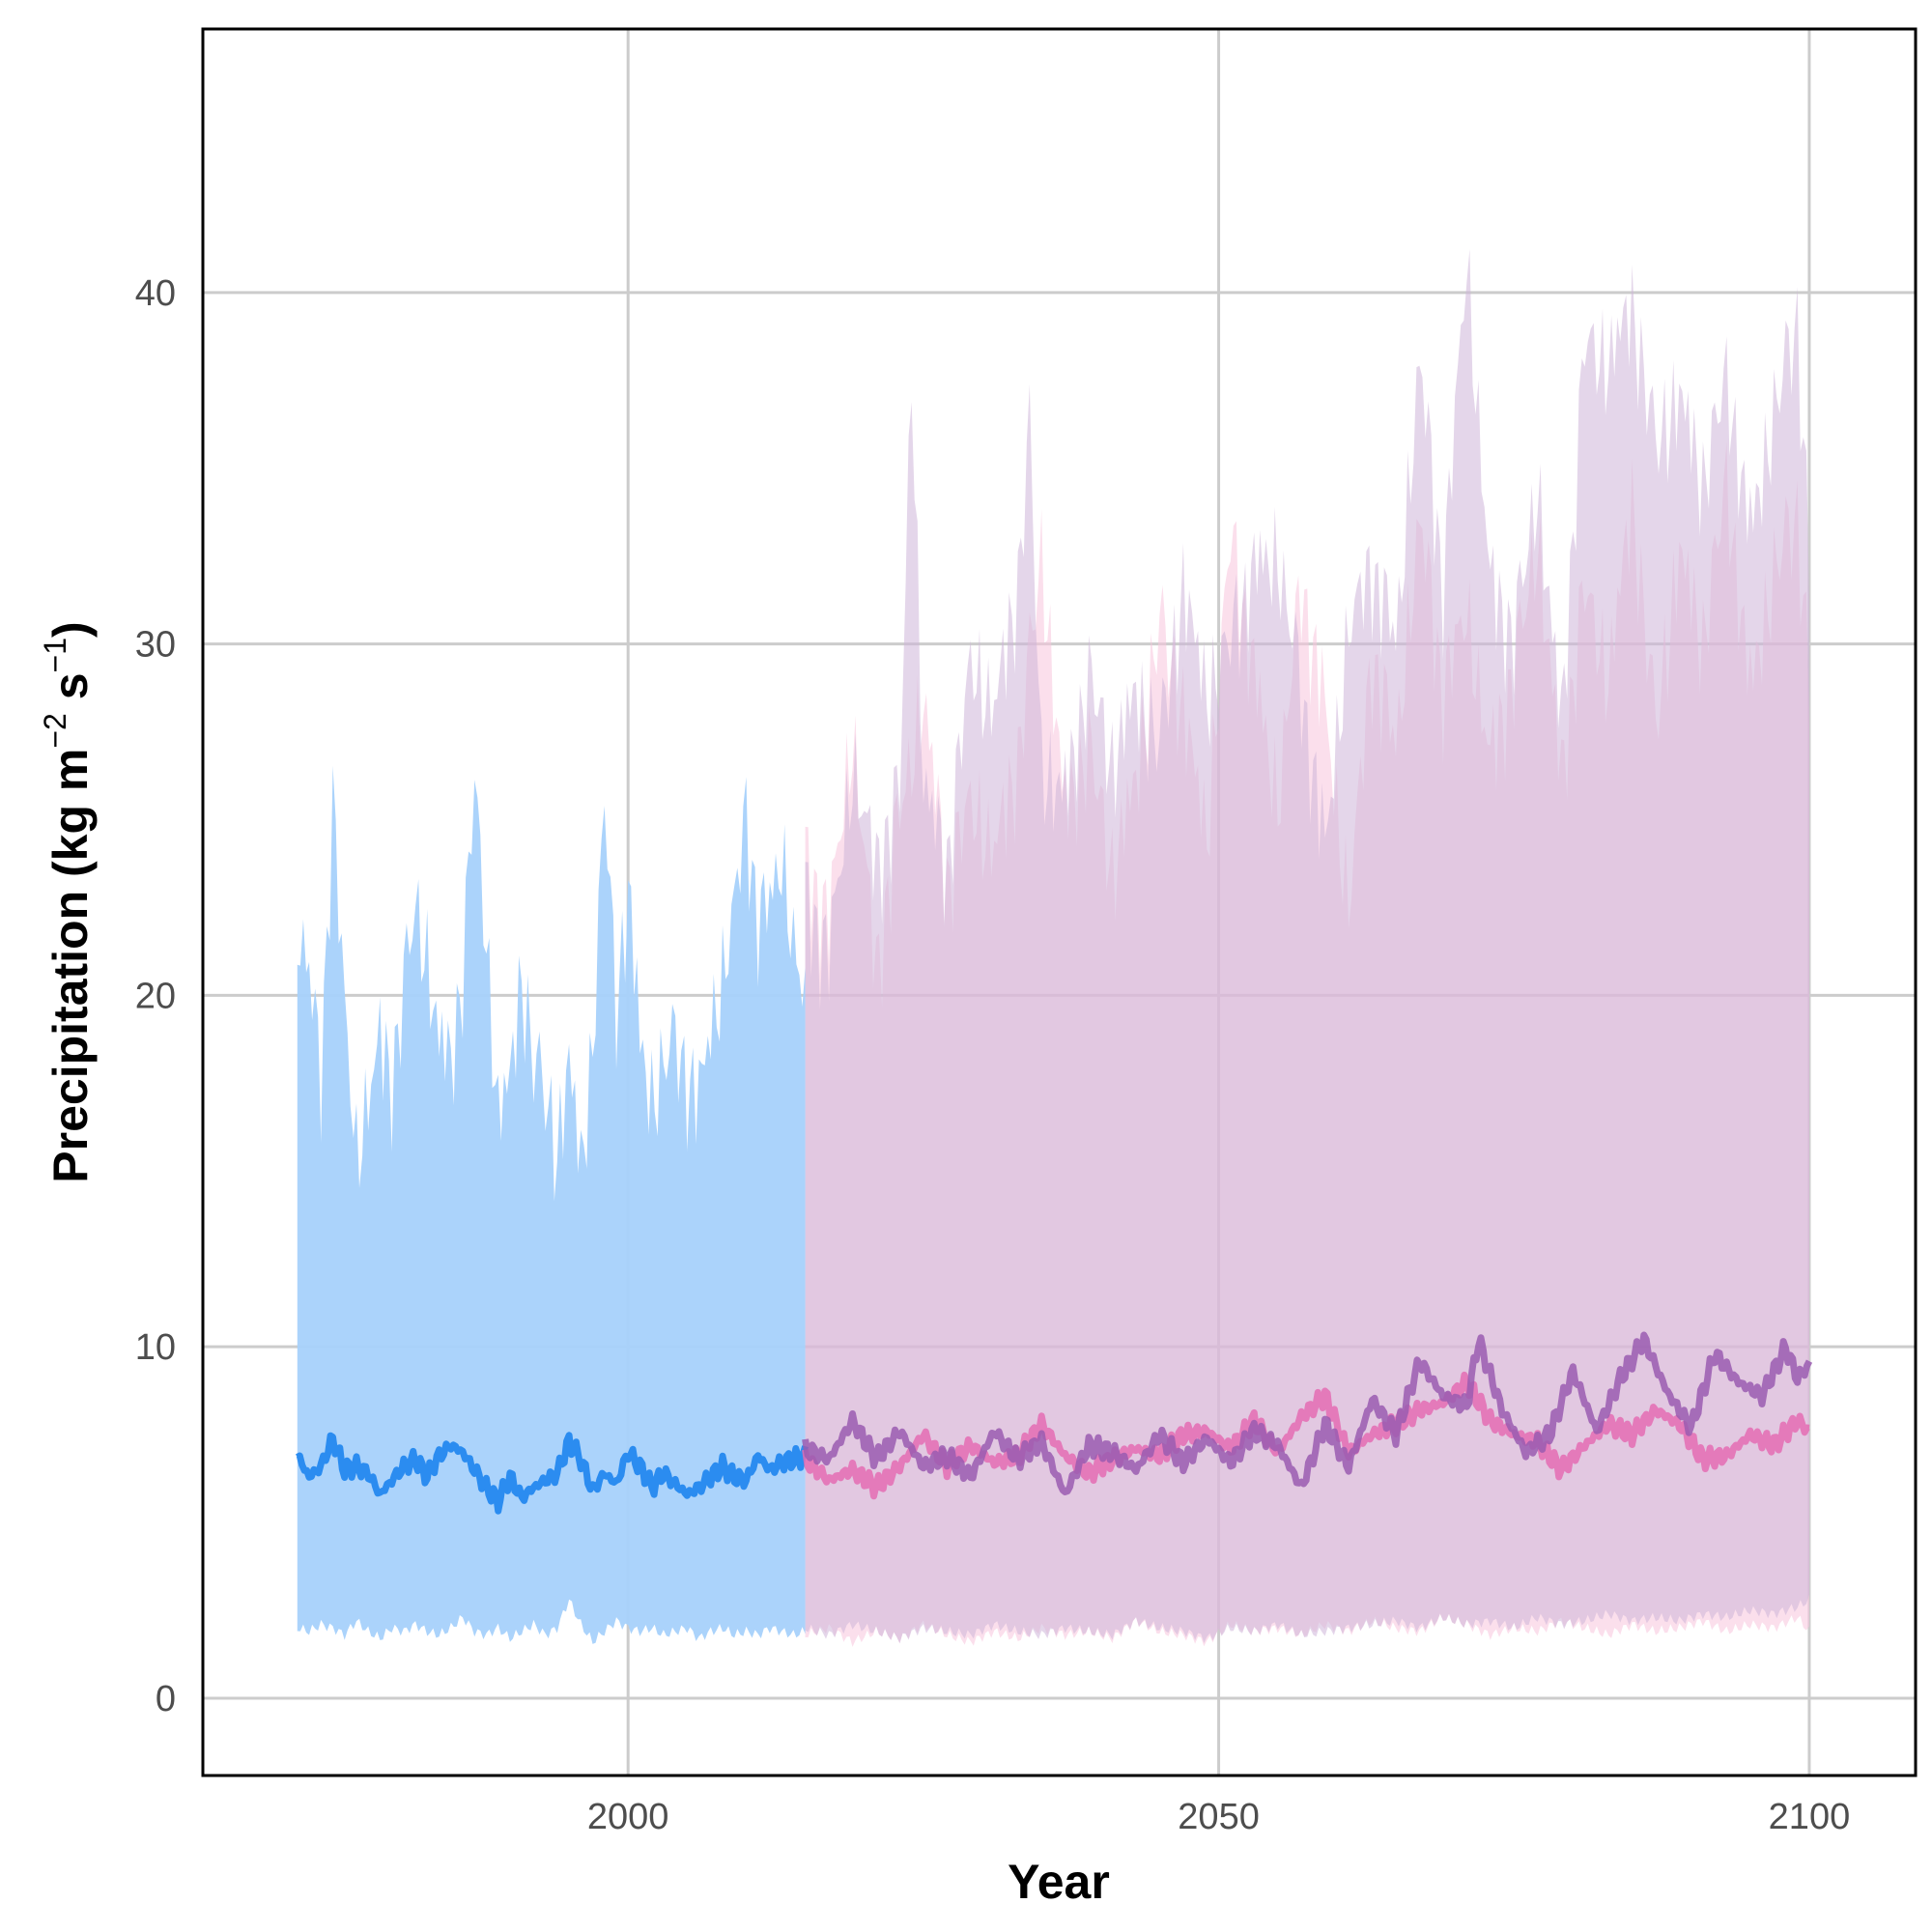 The image size is (1932, 1932). Describe the element at coordinates (552, 1473) in the screenshot. I see `mean-line-historical` at that location.